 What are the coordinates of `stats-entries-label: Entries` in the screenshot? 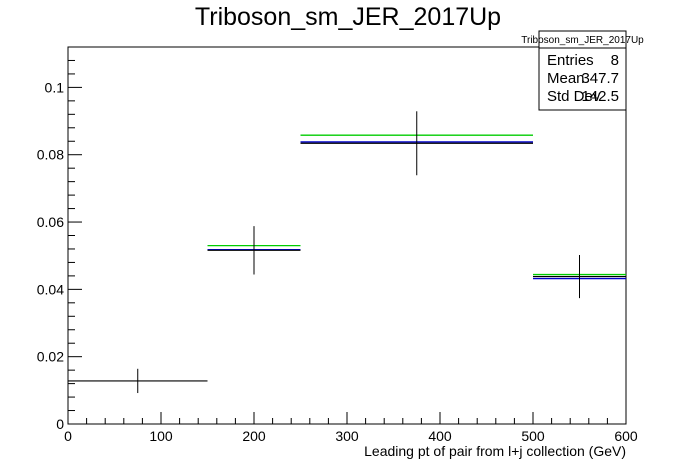 It's located at (570, 60).